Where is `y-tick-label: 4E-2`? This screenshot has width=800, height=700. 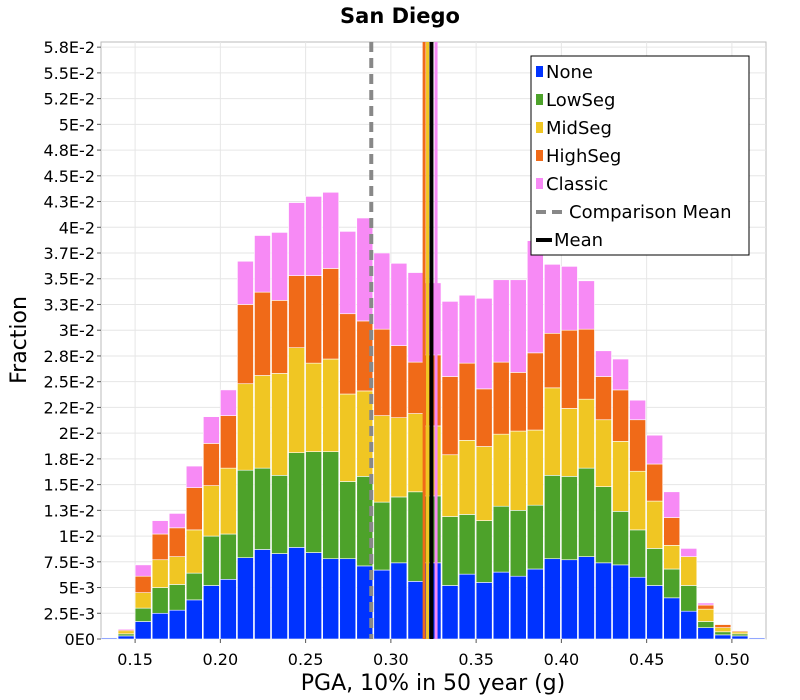 y-tick-label: 4E-2 is located at coordinates (77, 227).